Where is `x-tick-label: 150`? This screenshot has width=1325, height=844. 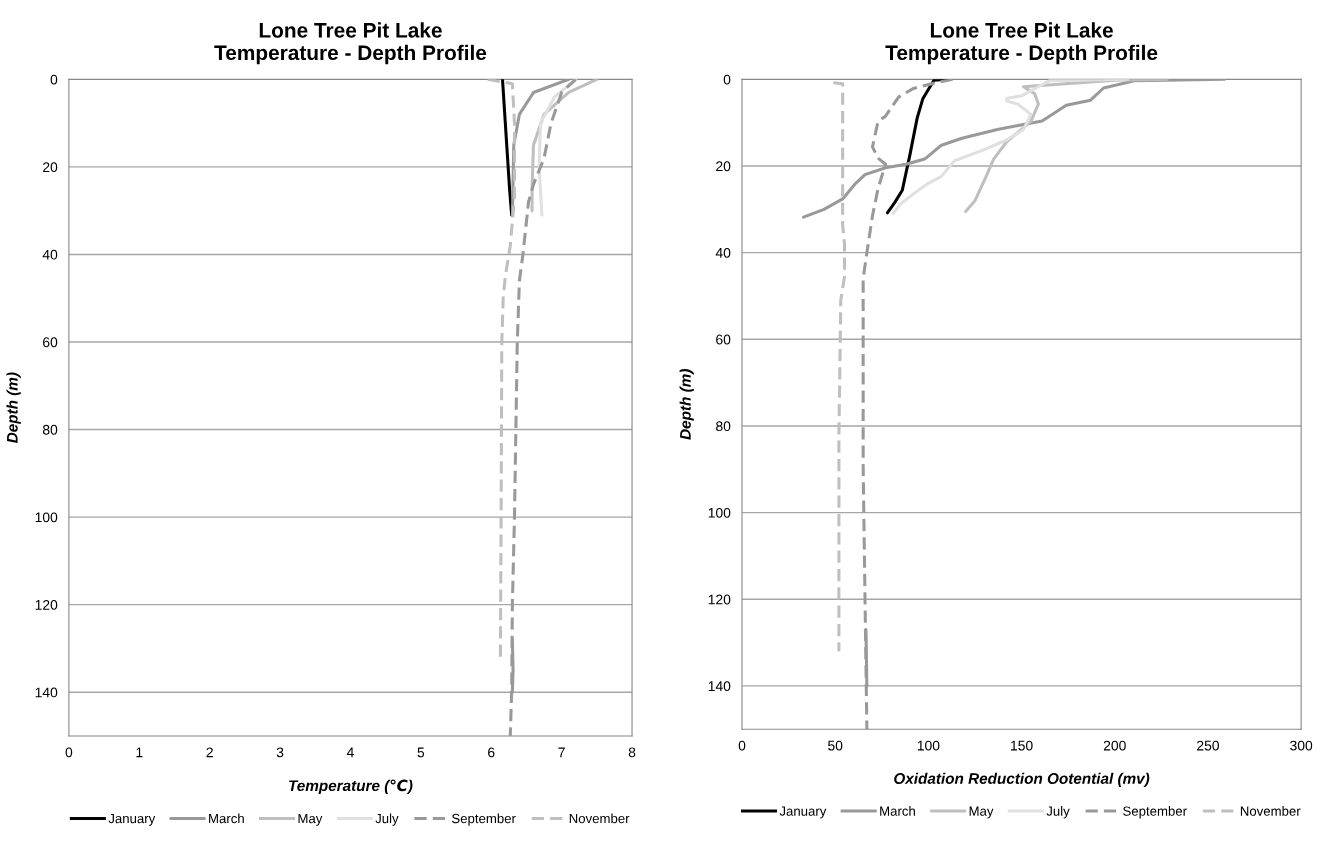
x-tick-label: 150 is located at coordinates (1022, 745).